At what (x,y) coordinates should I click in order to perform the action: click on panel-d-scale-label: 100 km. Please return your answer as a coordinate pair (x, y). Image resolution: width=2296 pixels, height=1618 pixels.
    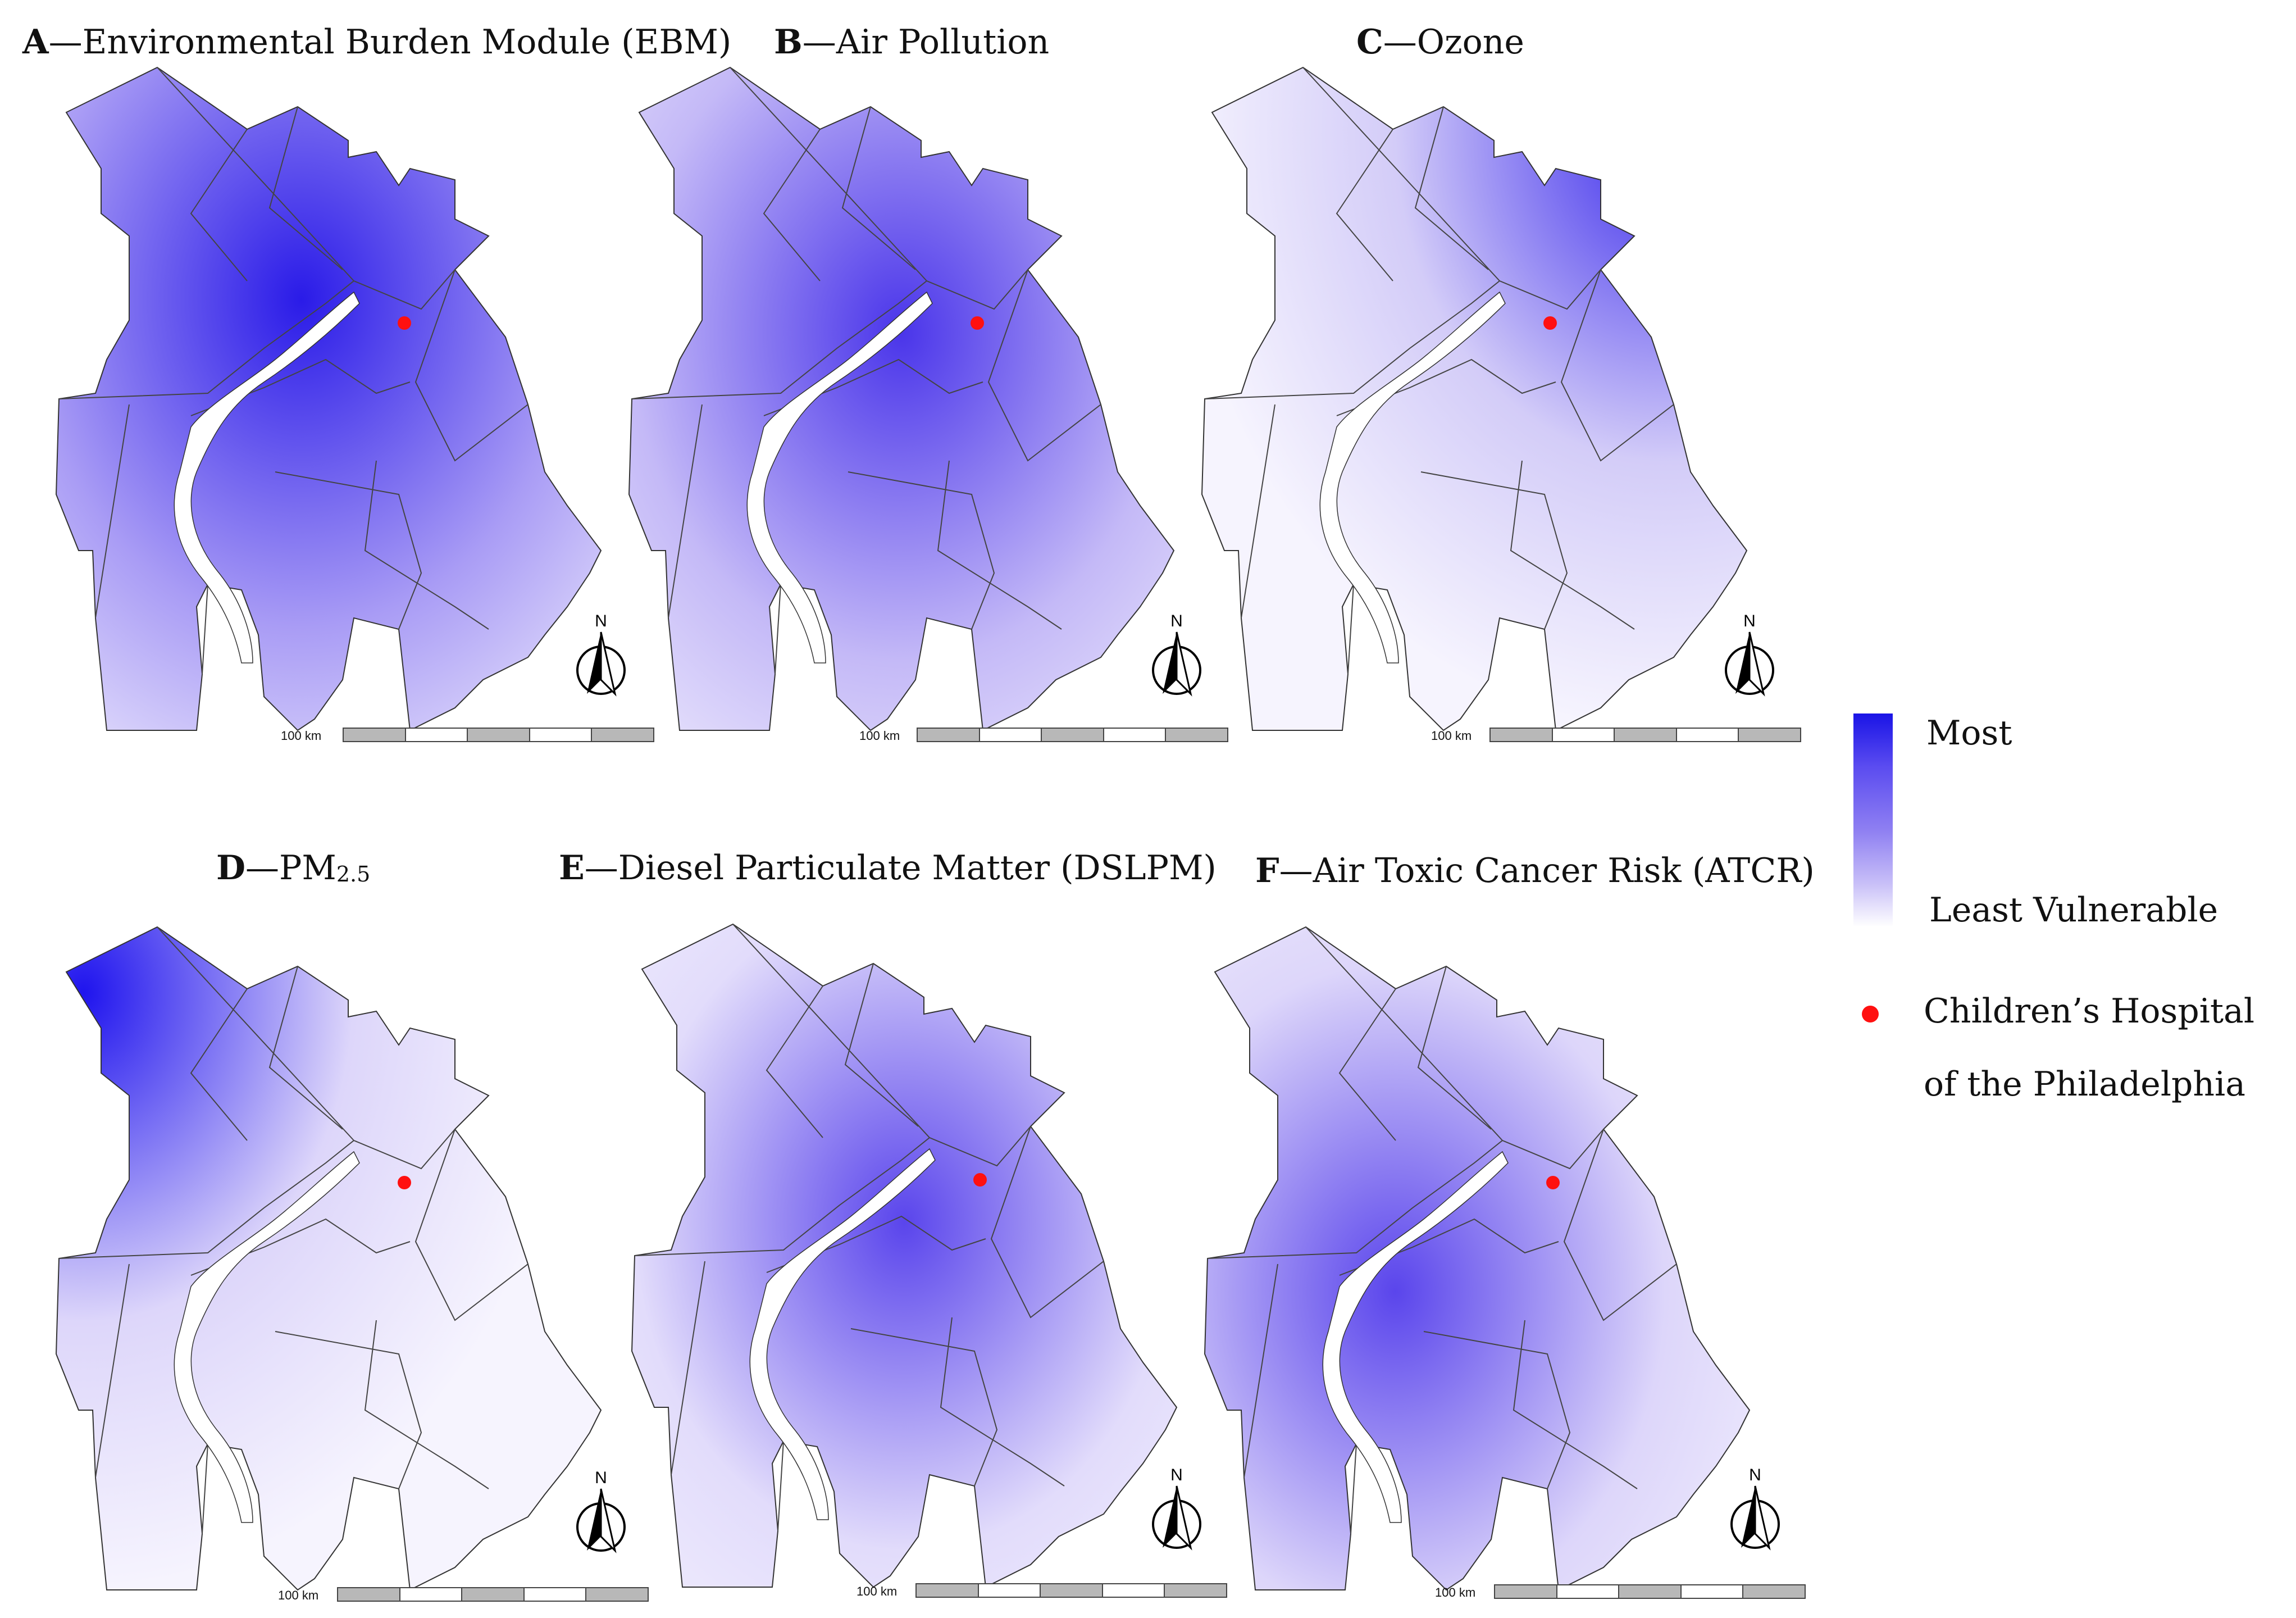
    Looking at the image, I should click on (298, 1595).